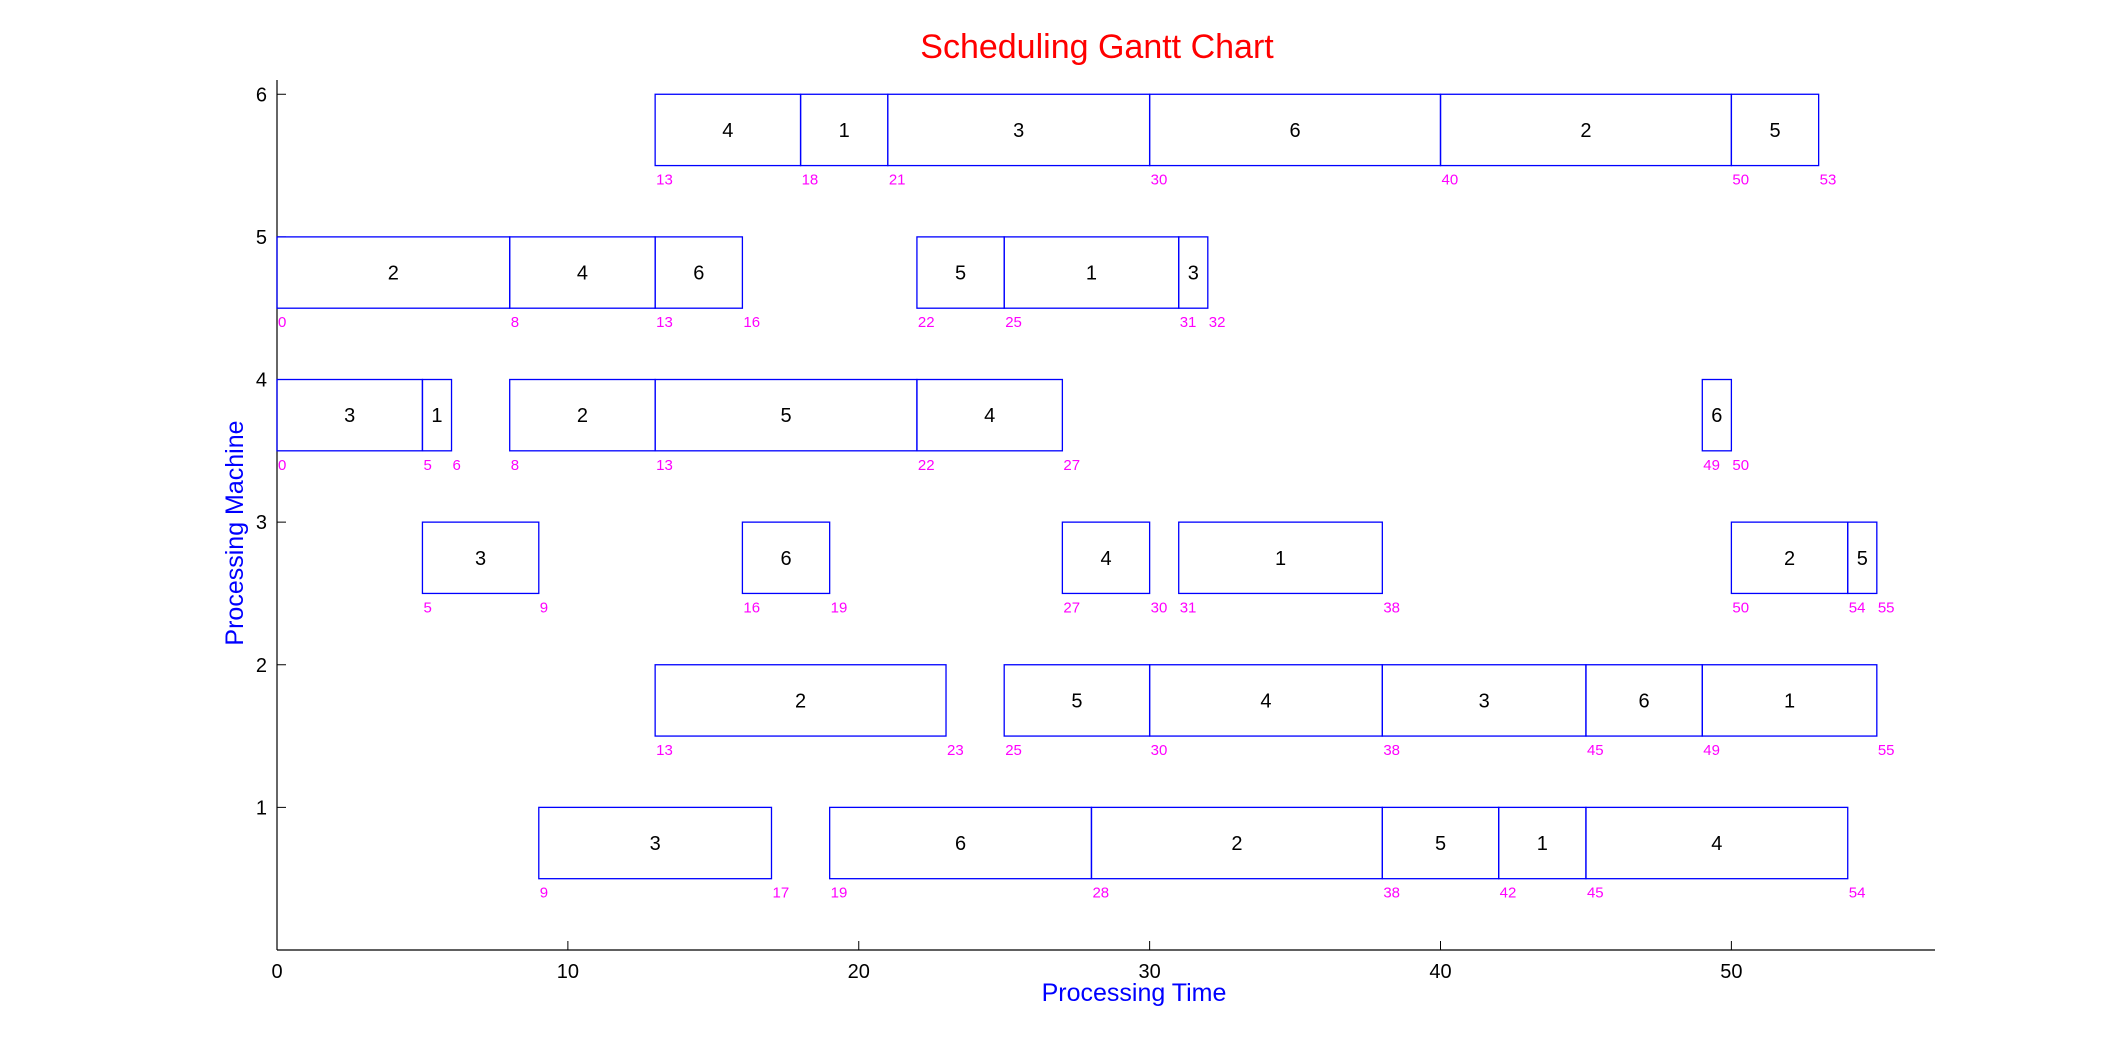 This screenshot has width=2111, height=1054. What do you see at coordinates (1450, 180) in the screenshot?
I see `time-label: 40` at bounding box center [1450, 180].